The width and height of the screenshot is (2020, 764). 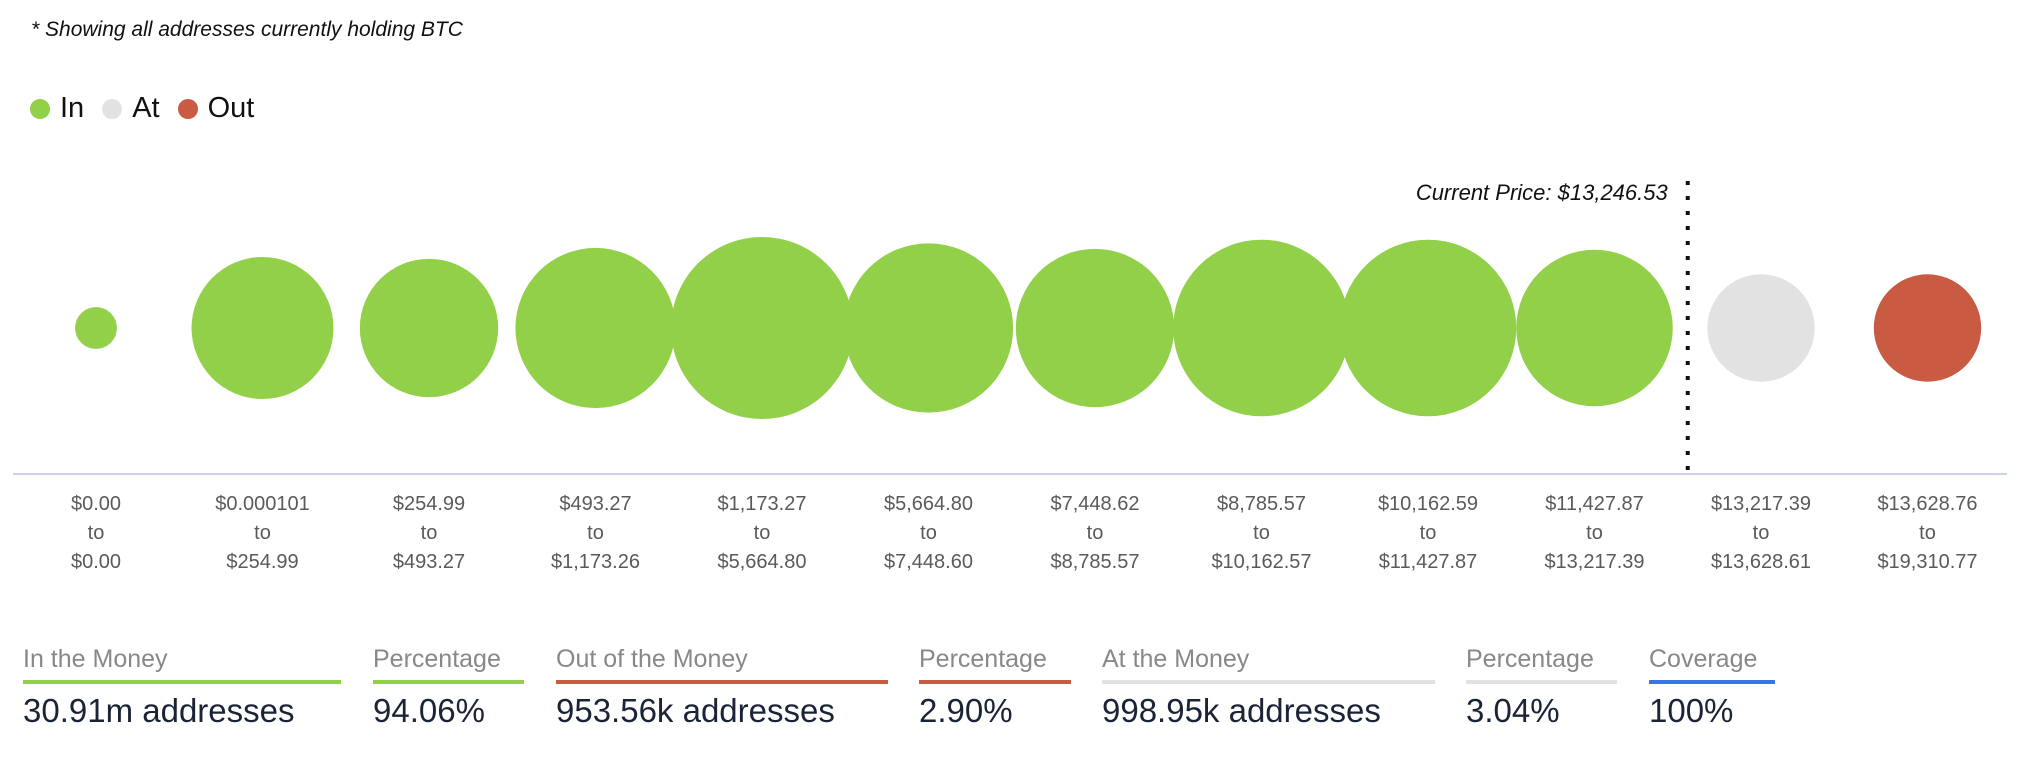 I want to click on tick-label-to: $8,785.57, so click(x=1095, y=562).